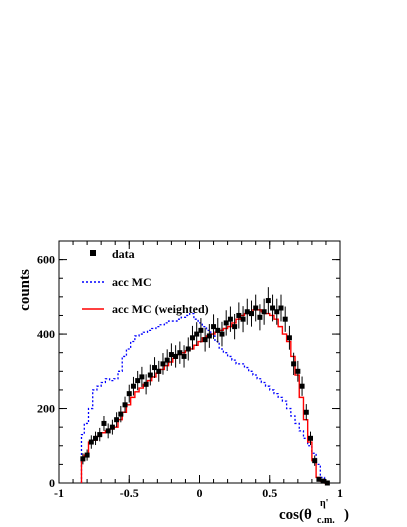 The height and width of the screenshot is (527, 407). I want to click on x-axis-title-close: ), so click(346, 515).